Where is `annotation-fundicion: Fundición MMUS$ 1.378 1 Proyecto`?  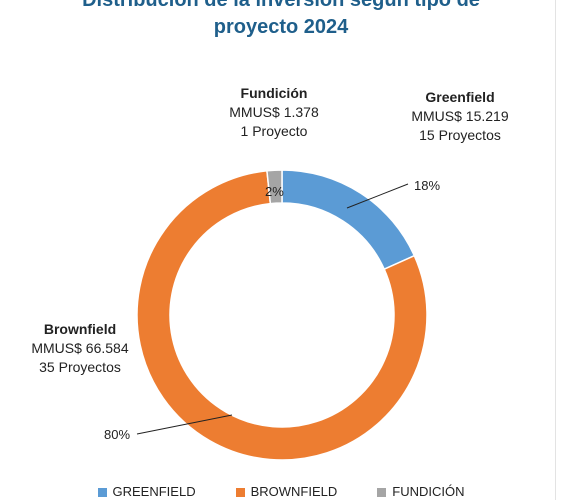 annotation-fundicion: Fundición MMUS$ 1.378 1 Proyecto is located at coordinates (274, 112).